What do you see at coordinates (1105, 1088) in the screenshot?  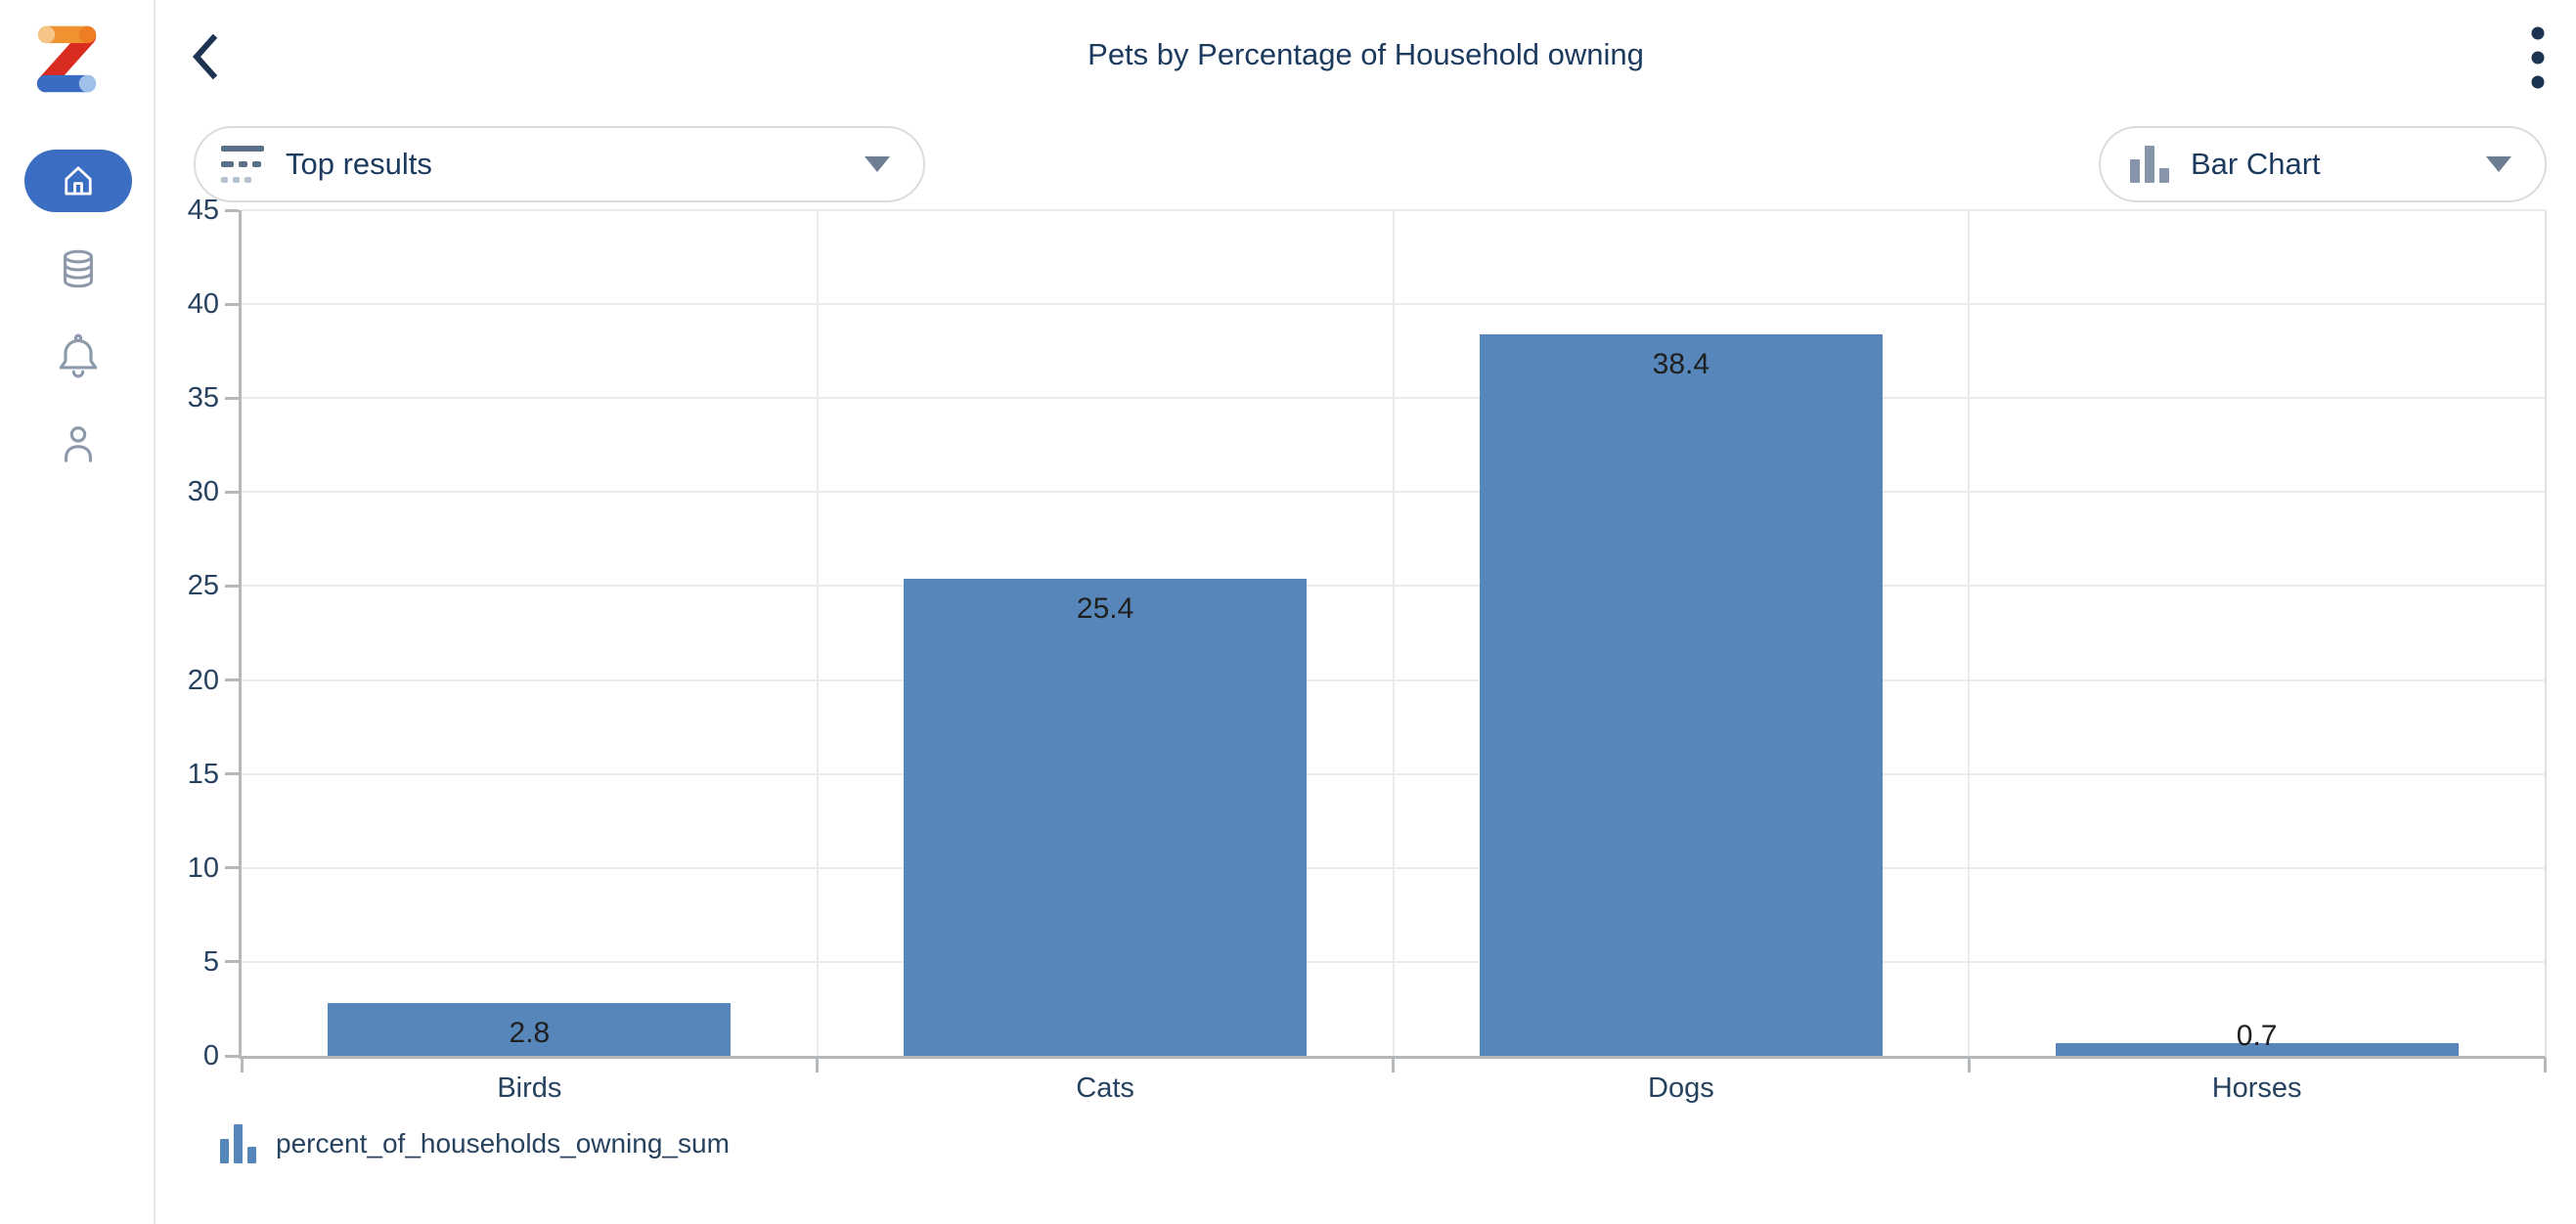 I see `category-label: Cats` at bounding box center [1105, 1088].